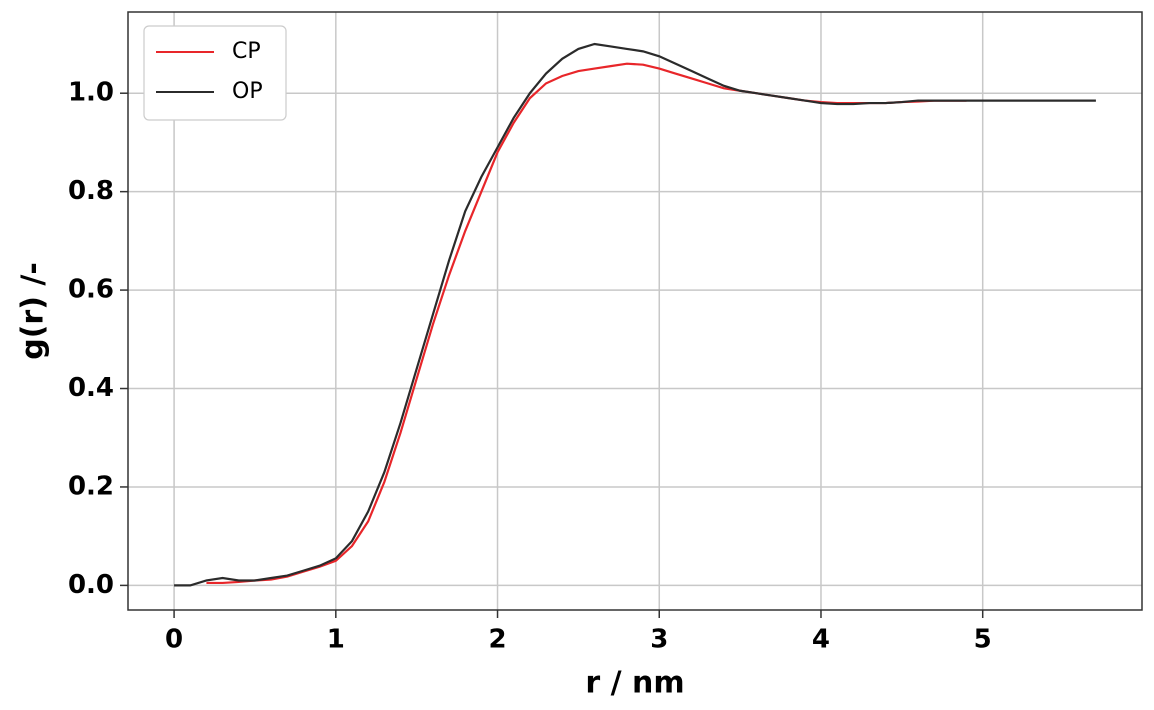  I want to click on y-tick-label: 0.4, so click(91, 388).